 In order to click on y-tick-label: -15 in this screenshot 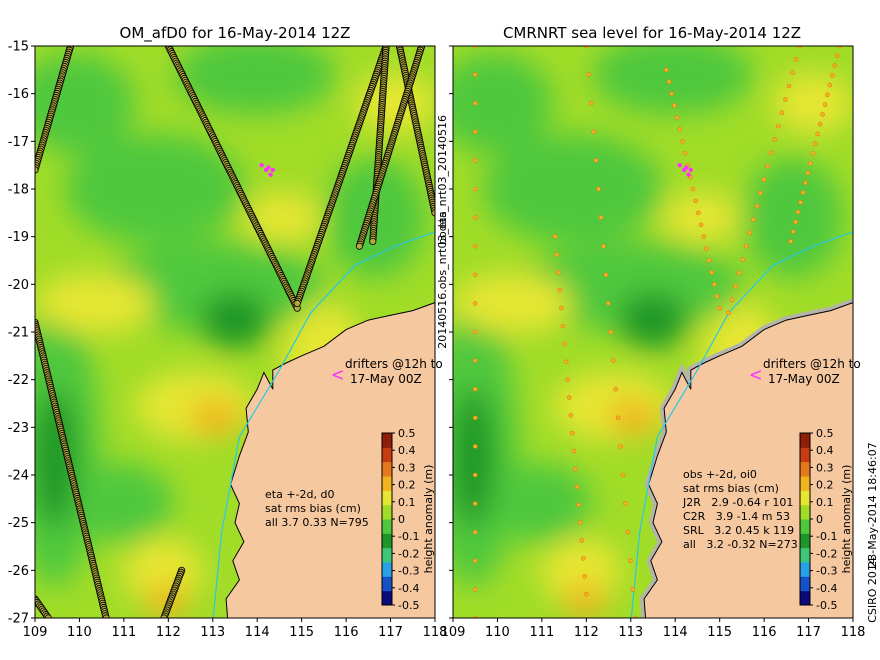, I will do `click(18, 47)`.